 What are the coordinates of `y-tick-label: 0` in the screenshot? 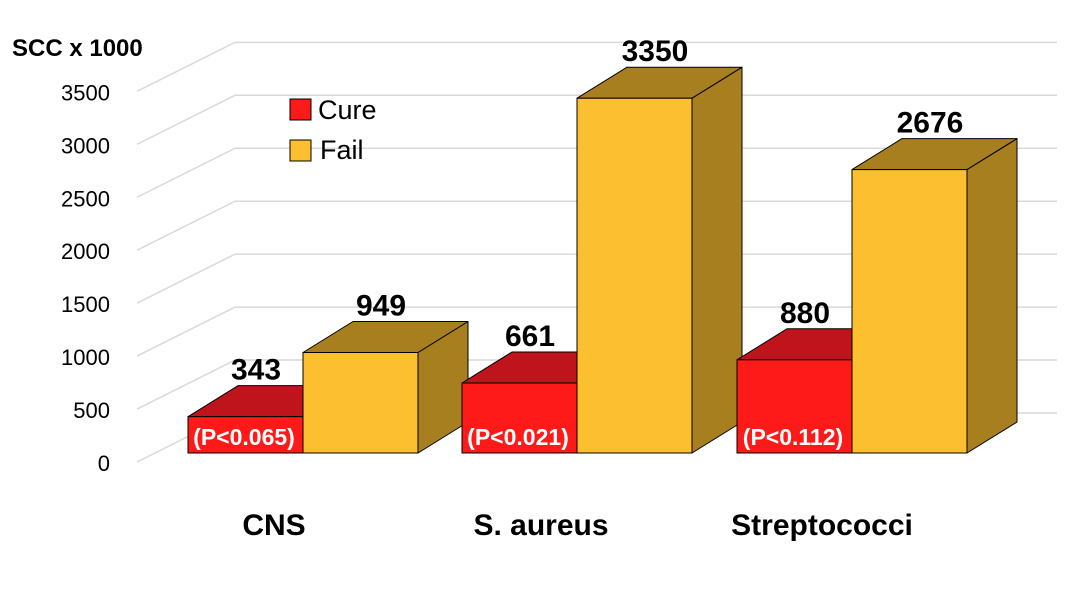 It's located at (104, 463).